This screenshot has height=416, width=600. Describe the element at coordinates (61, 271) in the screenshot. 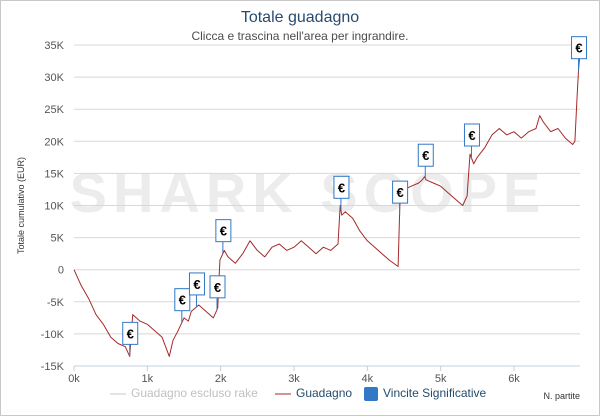

I see `y-tick-label: 0` at that location.